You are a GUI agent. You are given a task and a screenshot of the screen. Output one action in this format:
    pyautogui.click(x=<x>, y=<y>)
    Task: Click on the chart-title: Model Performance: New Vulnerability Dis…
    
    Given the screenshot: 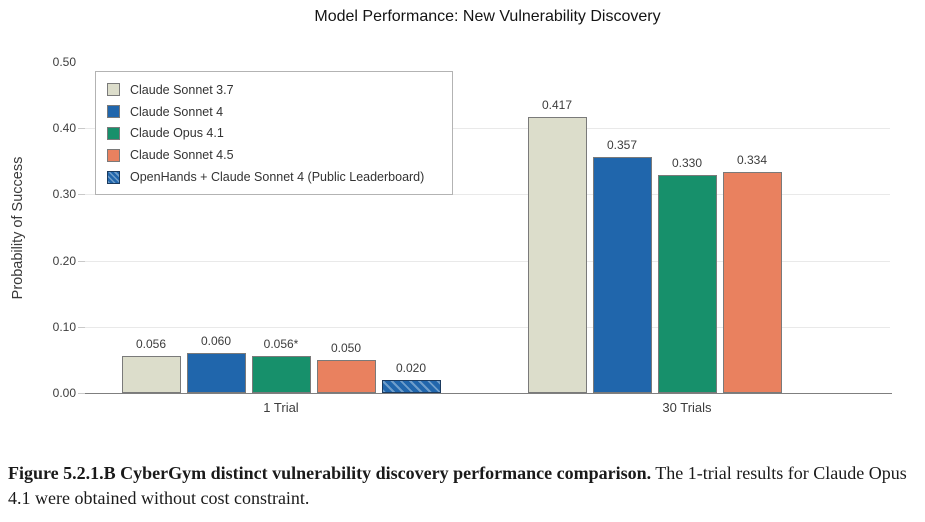 What is the action you would take?
    pyautogui.click(x=487, y=16)
    